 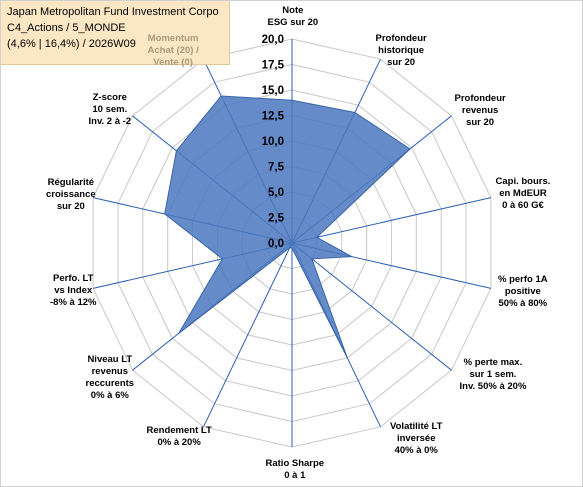 What do you see at coordinates (273, 66) in the screenshot?
I see `r-tick-label: 17,5` at bounding box center [273, 66].